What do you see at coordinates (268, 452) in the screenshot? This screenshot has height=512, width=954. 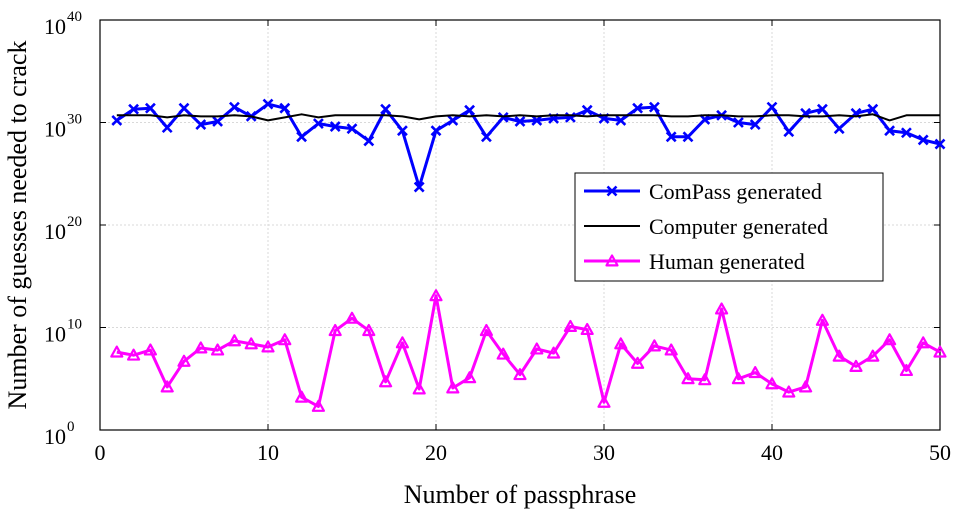 I see `x-tick-label: 10` at bounding box center [268, 452].